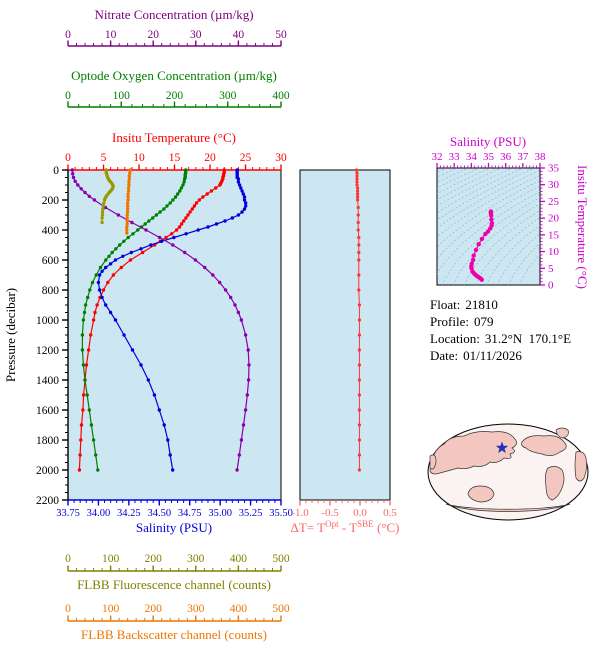  I want to click on ts-plot-area, so click(488, 226).